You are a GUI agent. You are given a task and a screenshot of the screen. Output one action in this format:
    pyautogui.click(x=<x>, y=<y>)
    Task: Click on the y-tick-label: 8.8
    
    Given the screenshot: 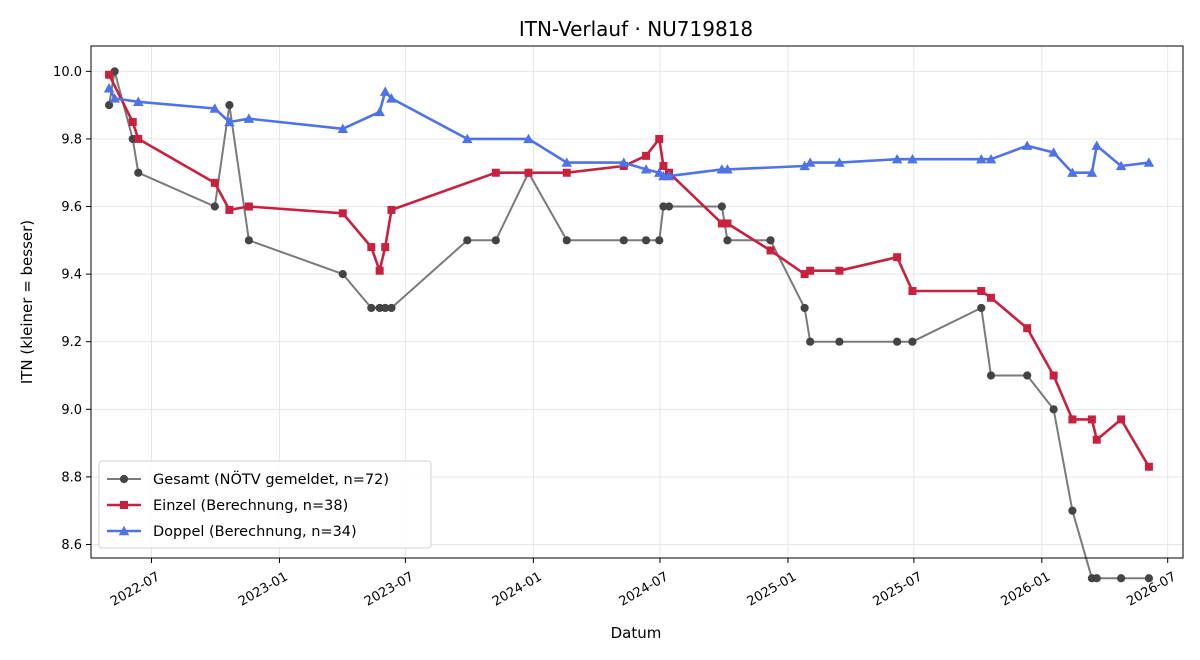 What is the action you would take?
    pyautogui.click(x=71, y=477)
    